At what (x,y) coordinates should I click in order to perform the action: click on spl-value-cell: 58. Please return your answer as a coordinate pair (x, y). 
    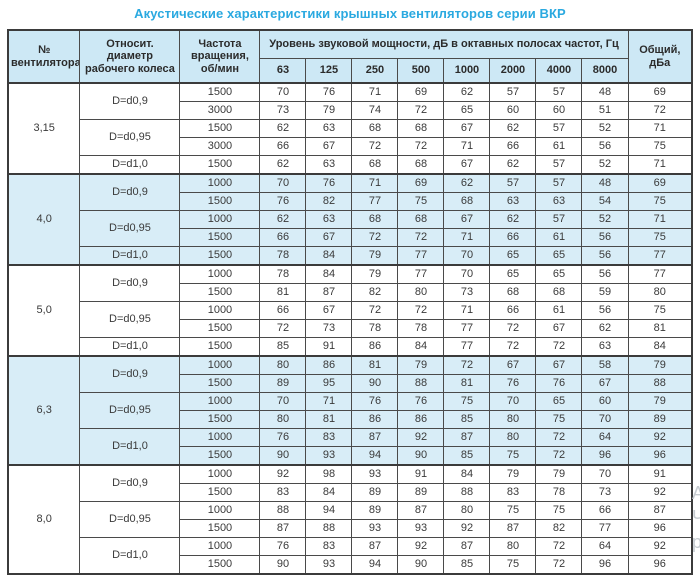
    Looking at the image, I should click on (605, 365).